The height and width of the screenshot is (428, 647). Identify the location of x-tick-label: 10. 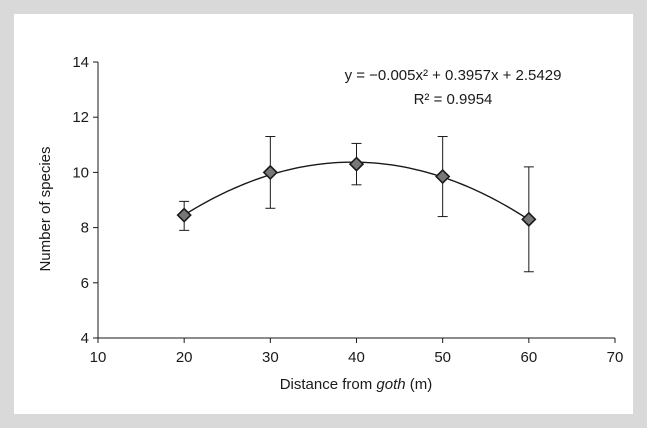
(98, 357).